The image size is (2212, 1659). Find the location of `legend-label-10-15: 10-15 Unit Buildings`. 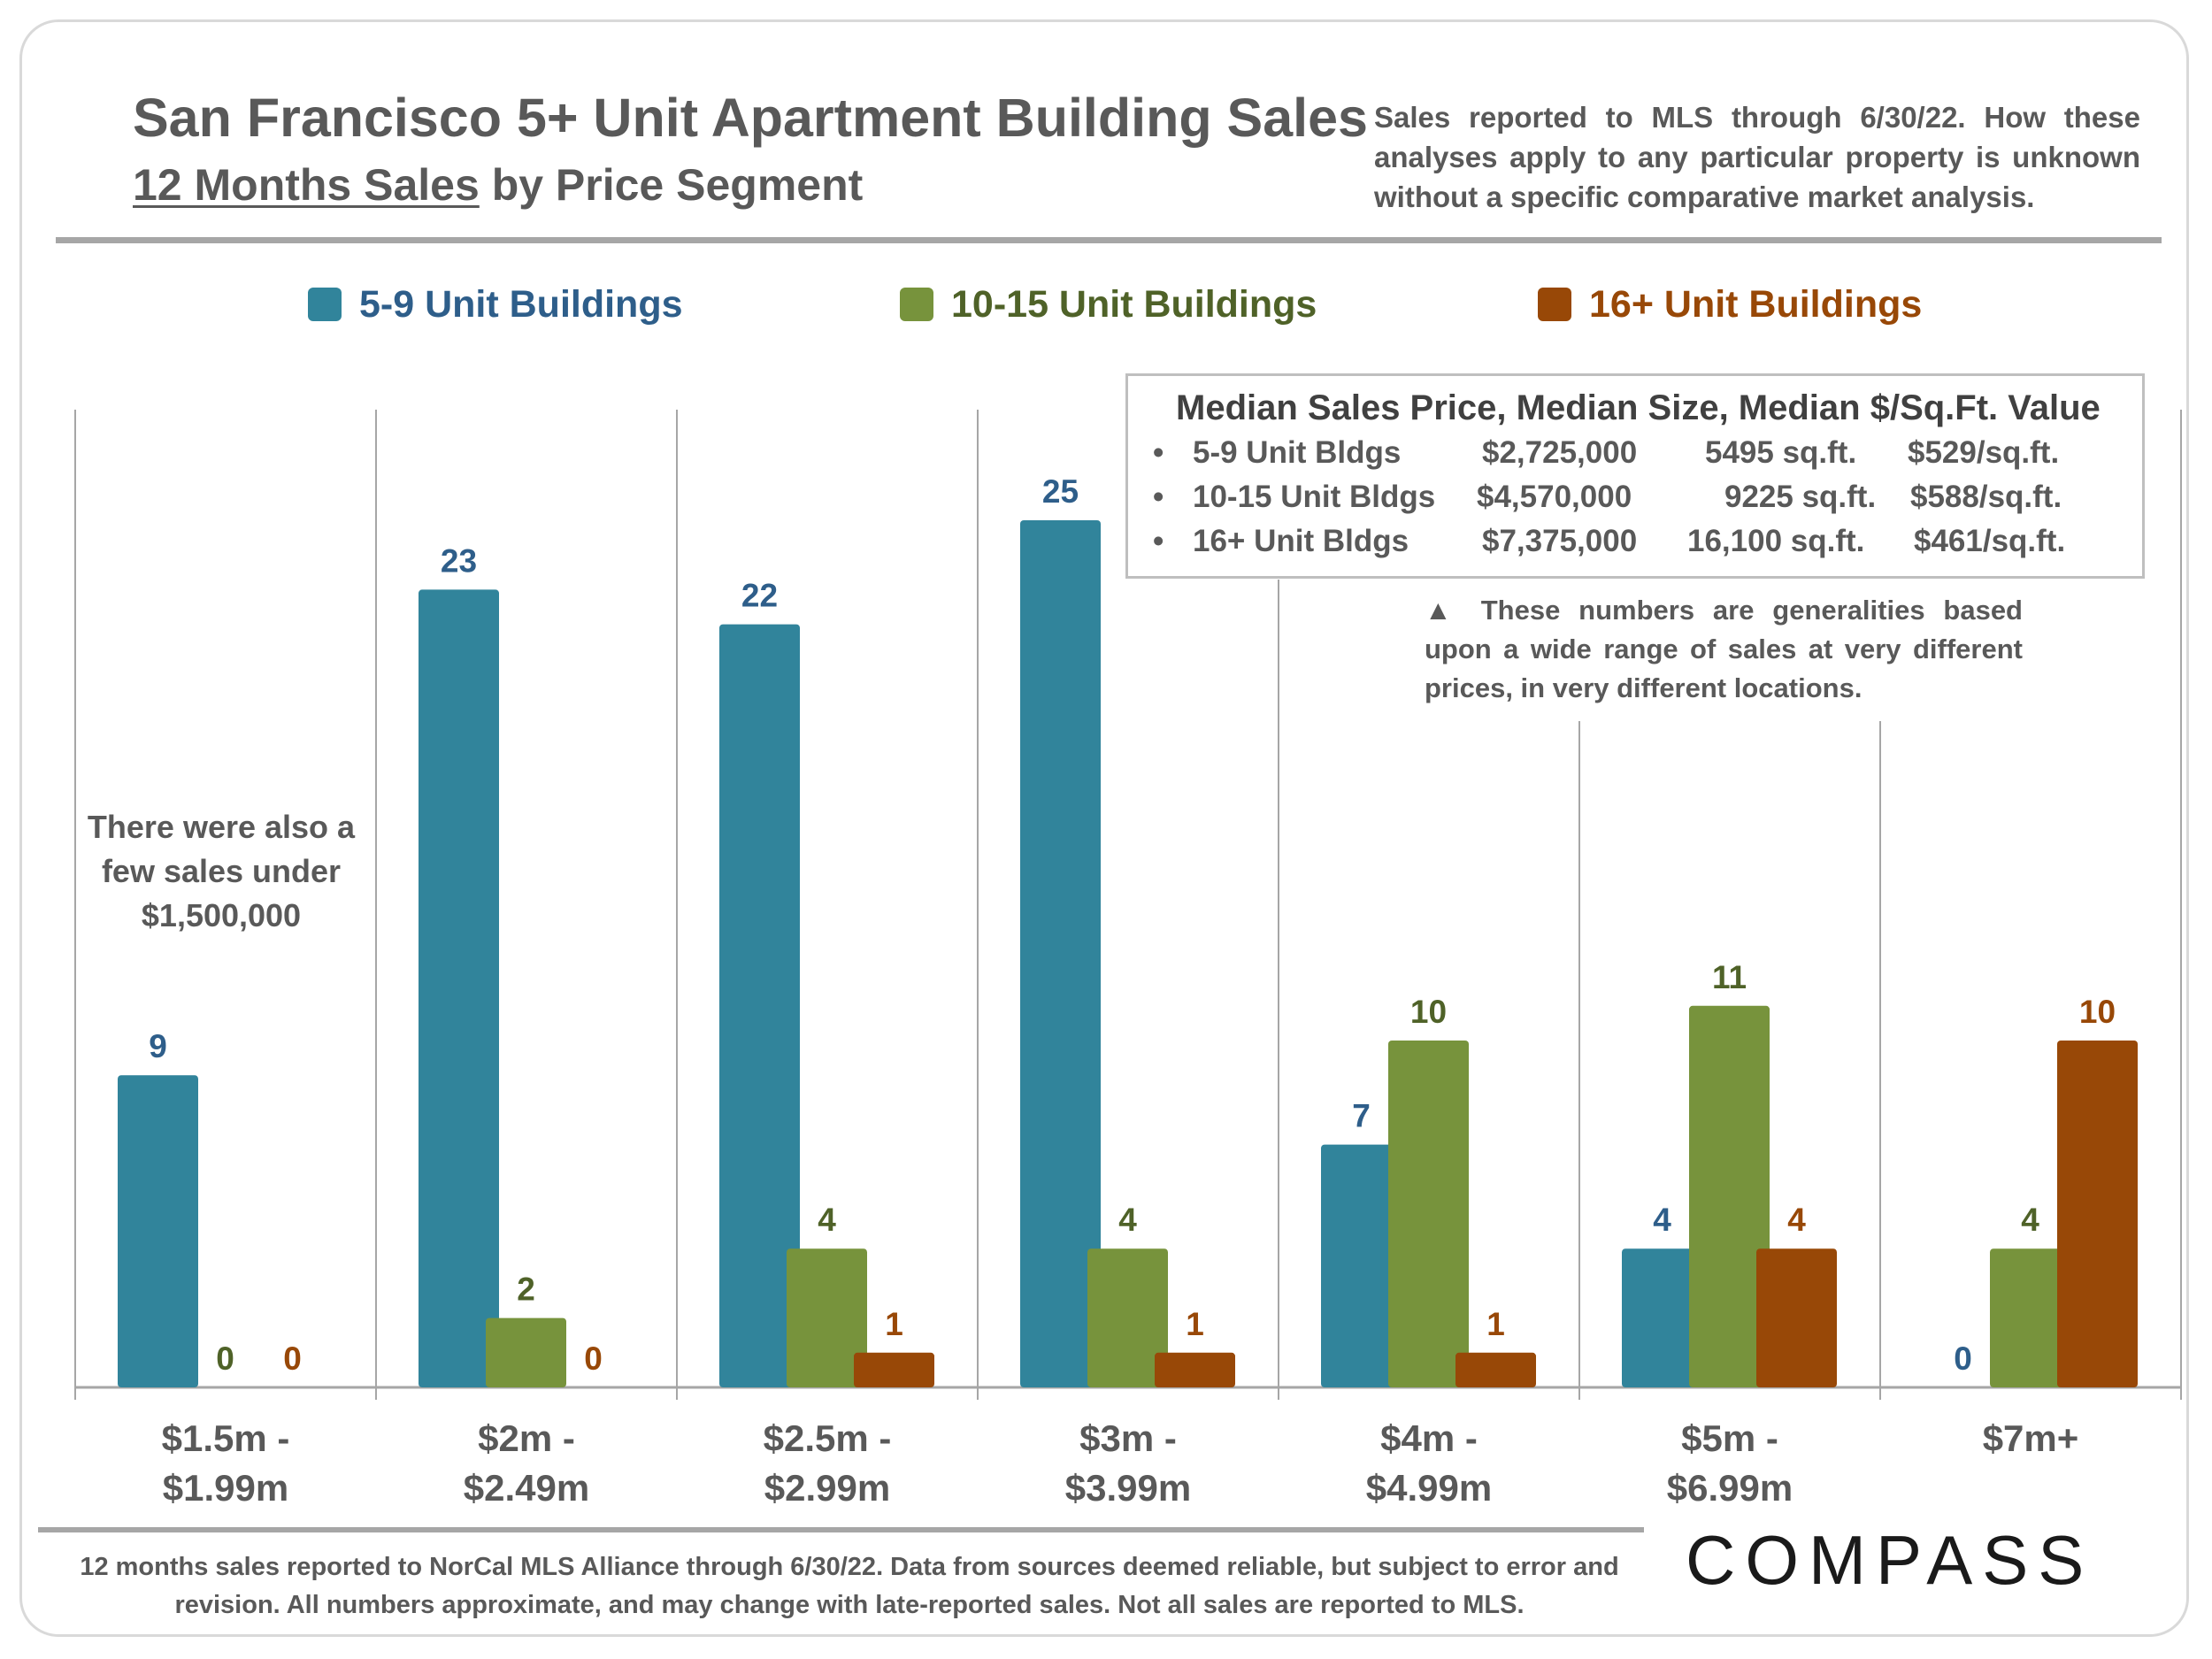

legend-label-10-15: 10-15 Unit Buildings is located at coordinates (1134, 304).